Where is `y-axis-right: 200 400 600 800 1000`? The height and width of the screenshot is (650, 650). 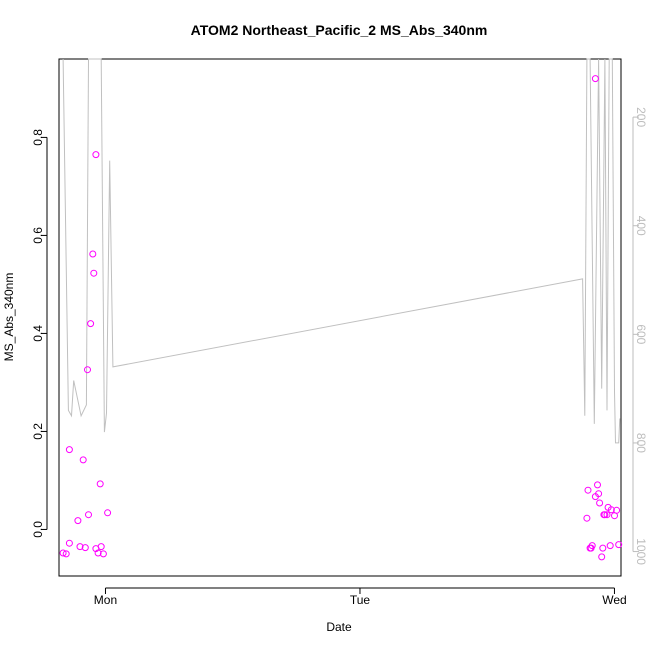 y-axis-right: 200 400 600 800 1000 is located at coordinates (640, 336).